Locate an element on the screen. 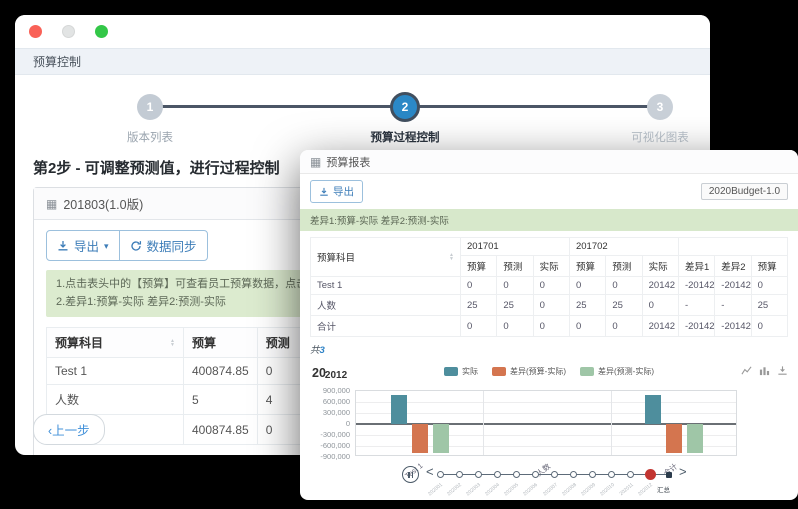  window-titlebar is located at coordinates (362, 31).